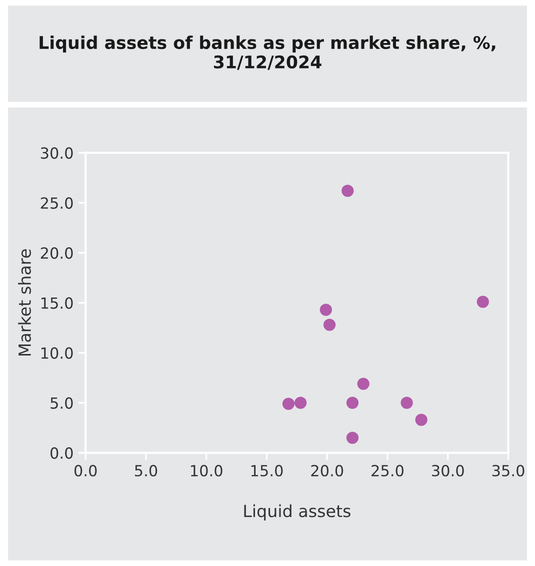 The width and height of the screenshot is (535, 566). What do you see at coordinates (56, 203) in the screenshot?
I see `y-tick-label: 25.0` at bounding box center [56, 203].